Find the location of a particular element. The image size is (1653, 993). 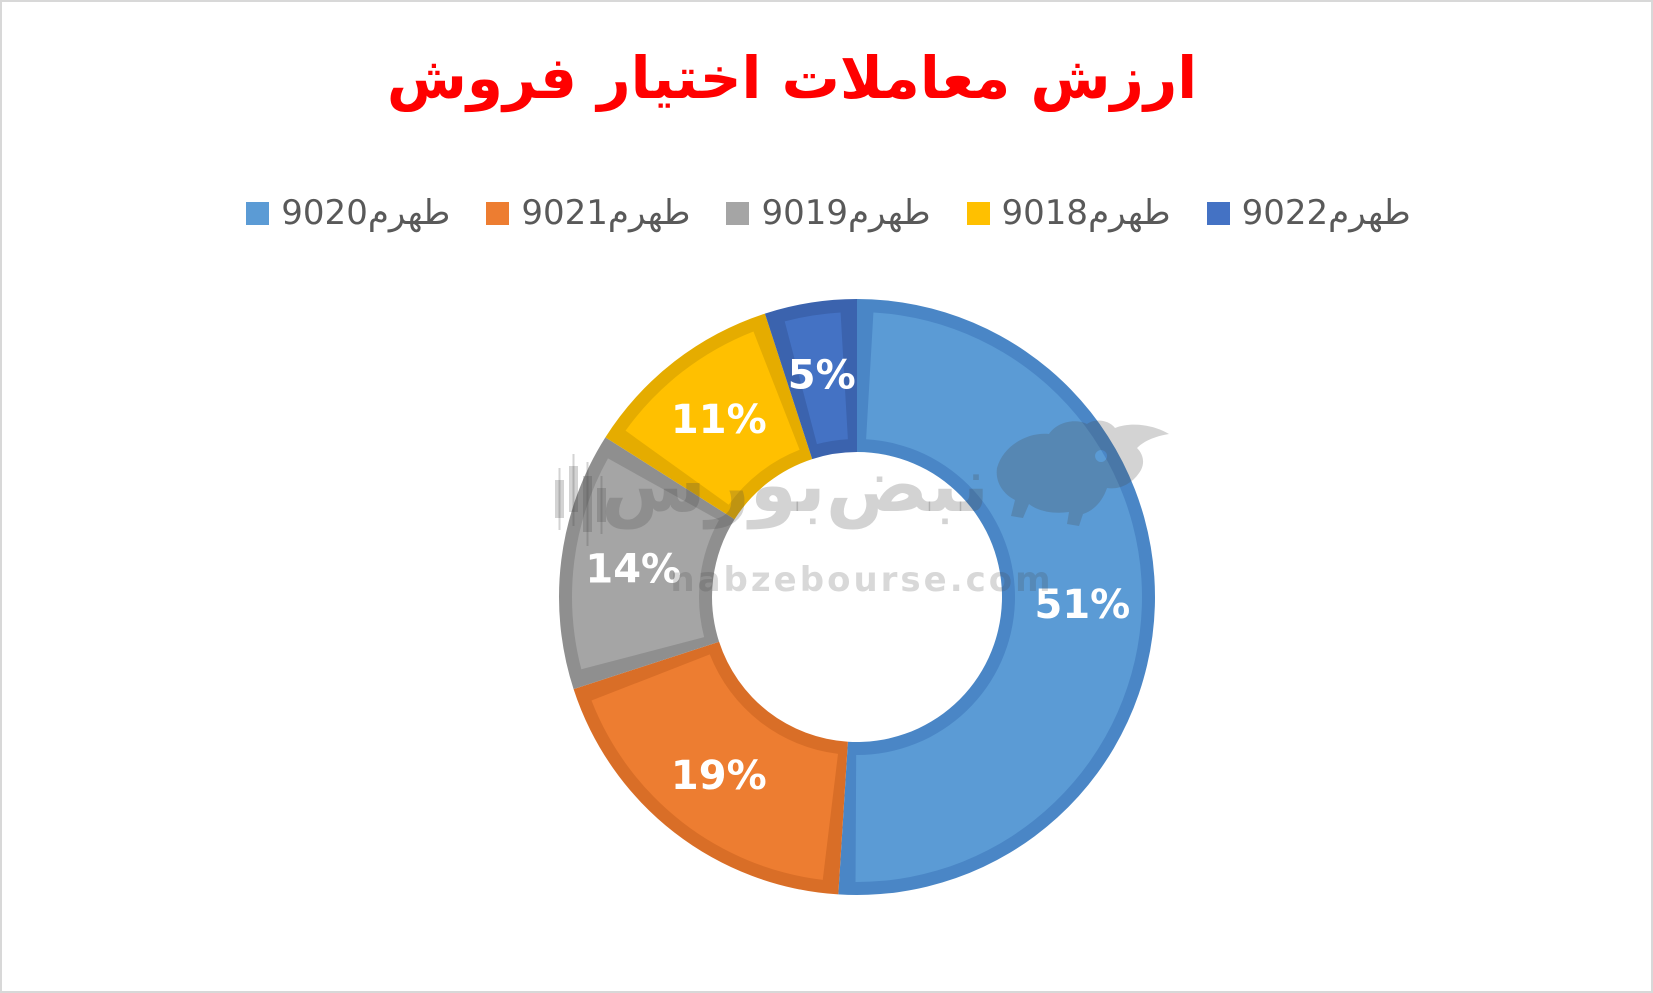

donut-slice-طهرم9022: 5% is located at coordinates (810, 379).